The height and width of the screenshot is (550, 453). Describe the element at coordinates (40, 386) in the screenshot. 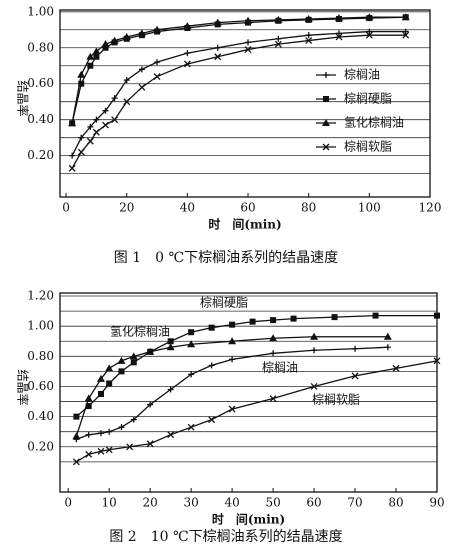

I see `y-tick-label: 0.60` at that location.